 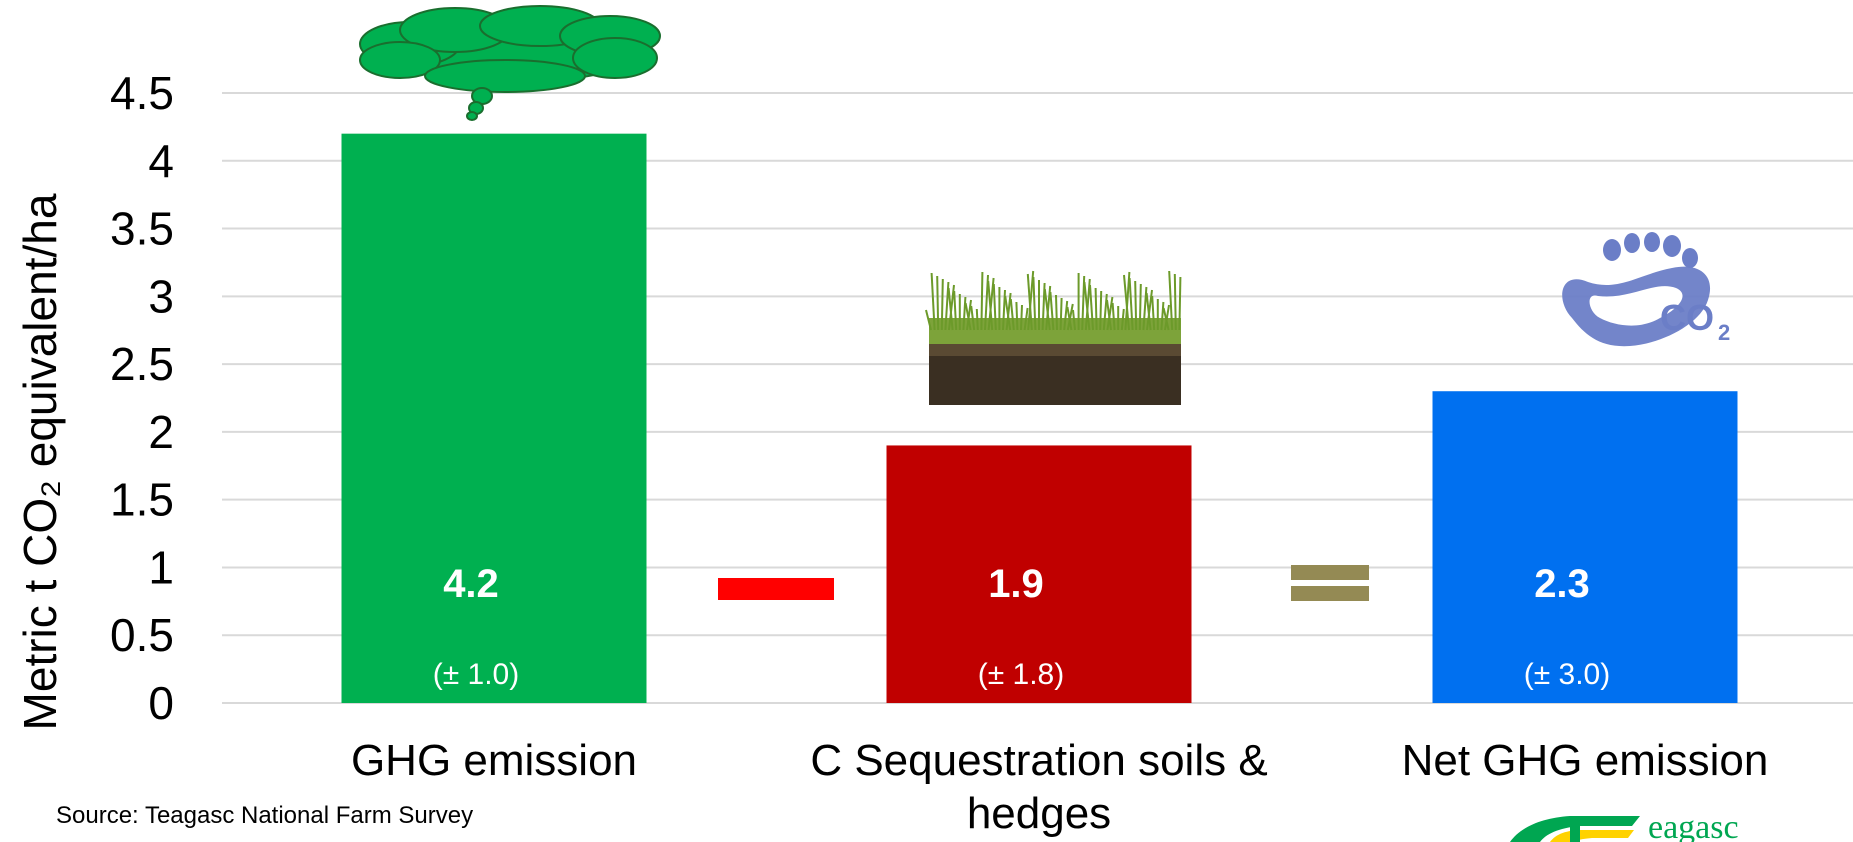 What do you see at coordinates (1585, 760) in the screenshot?
I see `category-label: Net GHG emission` at bounding box center [1585, 760].